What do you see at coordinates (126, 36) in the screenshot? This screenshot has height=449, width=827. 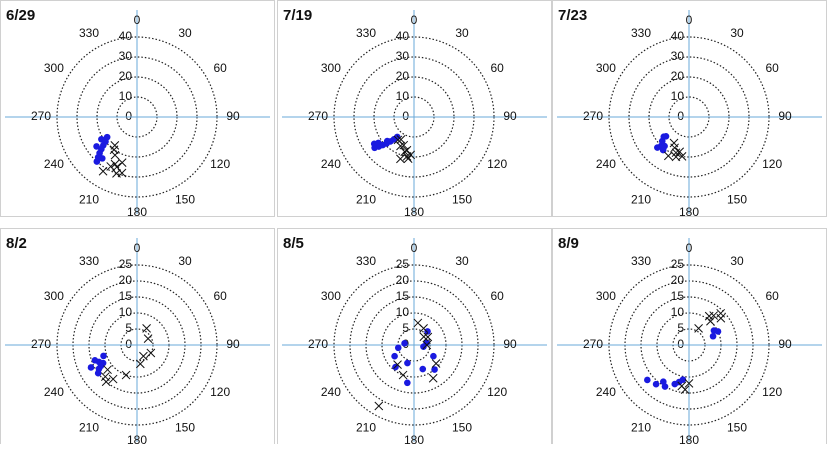 I see `r-tick-label: 40` at bounding box center [126, 36].